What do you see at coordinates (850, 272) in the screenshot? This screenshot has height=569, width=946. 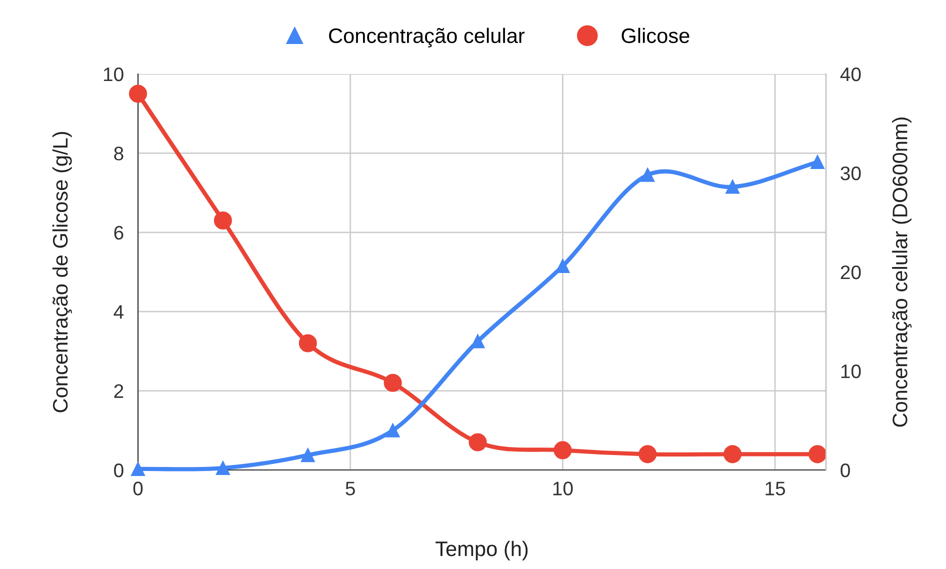 I see `y2-tick-label: 20` at bounding box center [850, 272].